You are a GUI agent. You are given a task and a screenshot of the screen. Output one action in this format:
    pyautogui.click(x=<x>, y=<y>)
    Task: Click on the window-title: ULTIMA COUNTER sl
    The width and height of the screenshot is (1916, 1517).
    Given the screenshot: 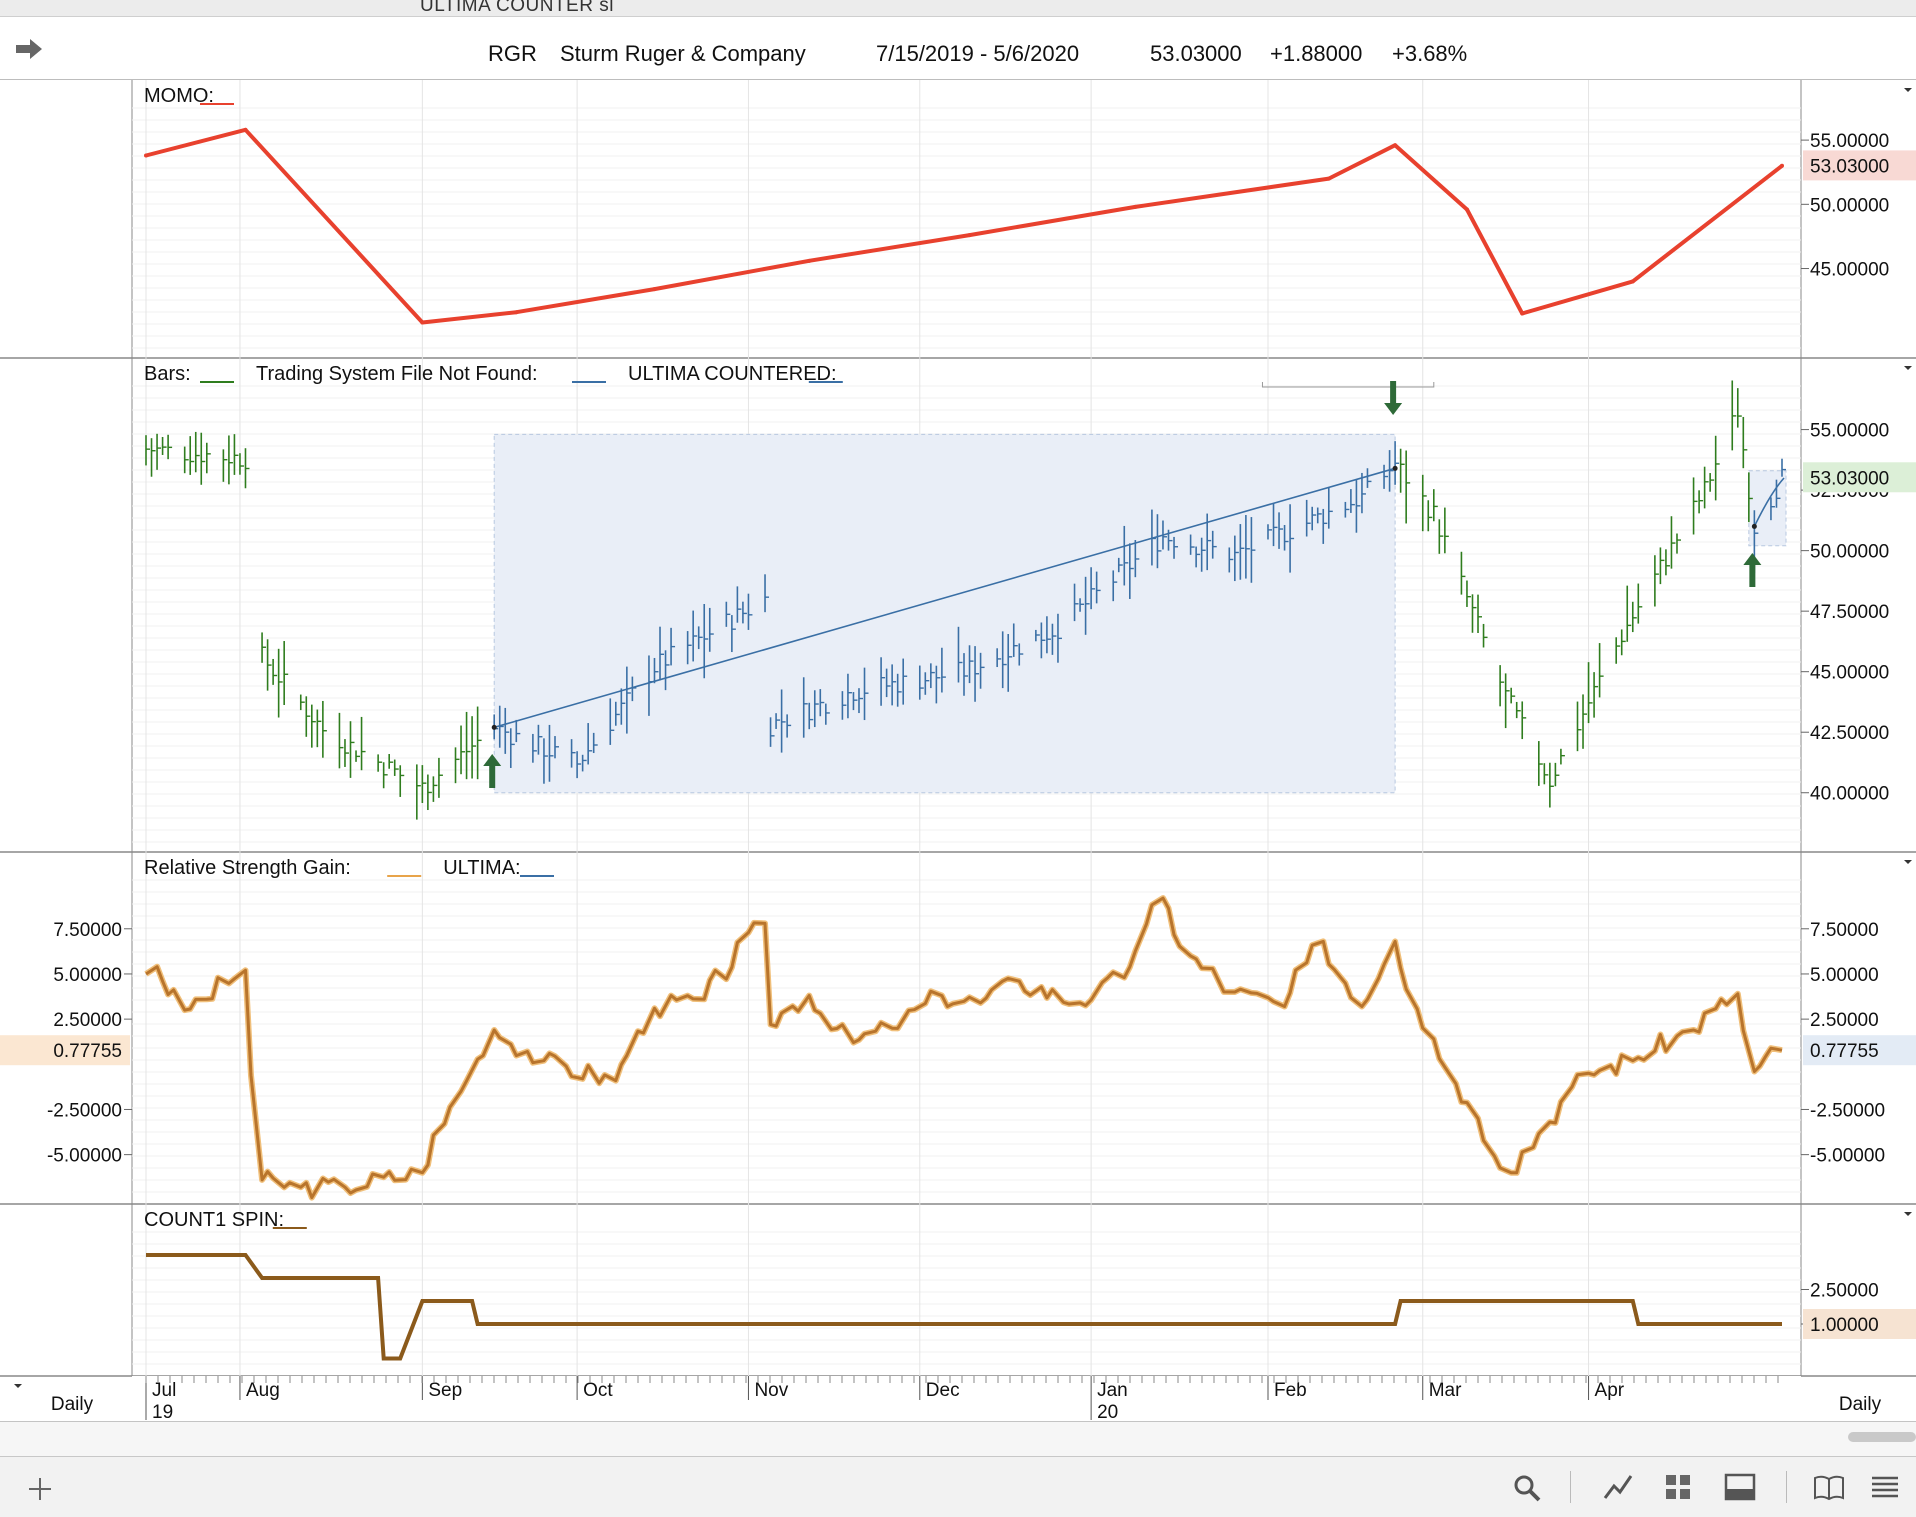 What is the action you would take?
    pyautogui.click(x=517, y=8)
    